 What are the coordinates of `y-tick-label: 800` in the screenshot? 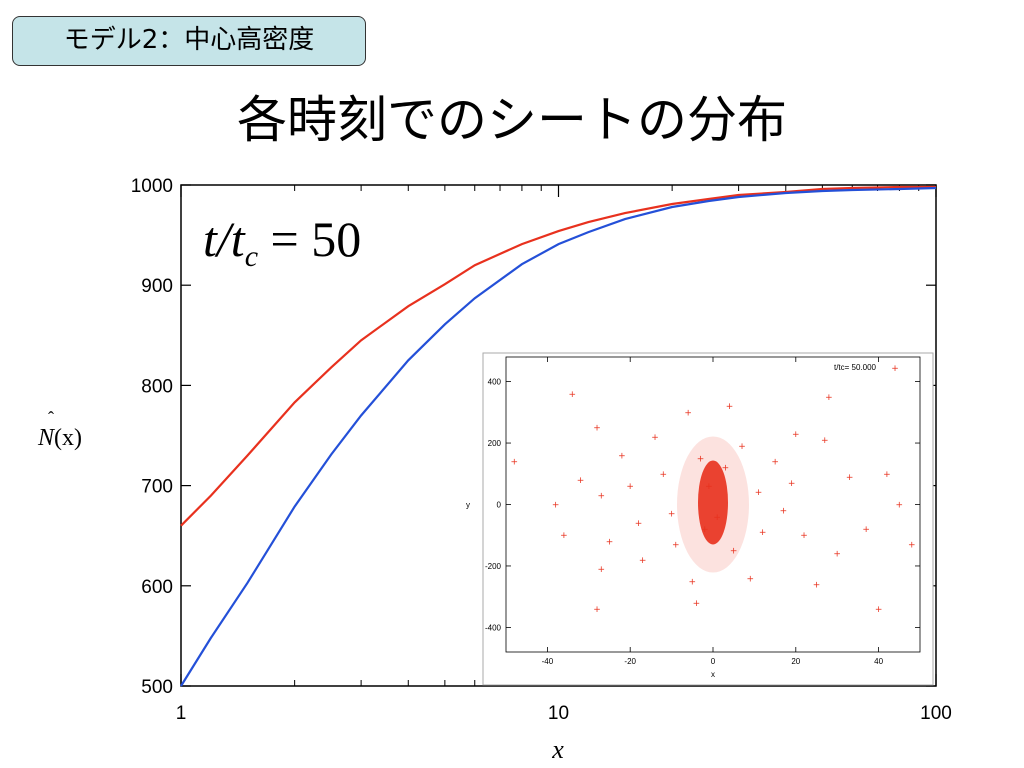 It's located at (157, 386).